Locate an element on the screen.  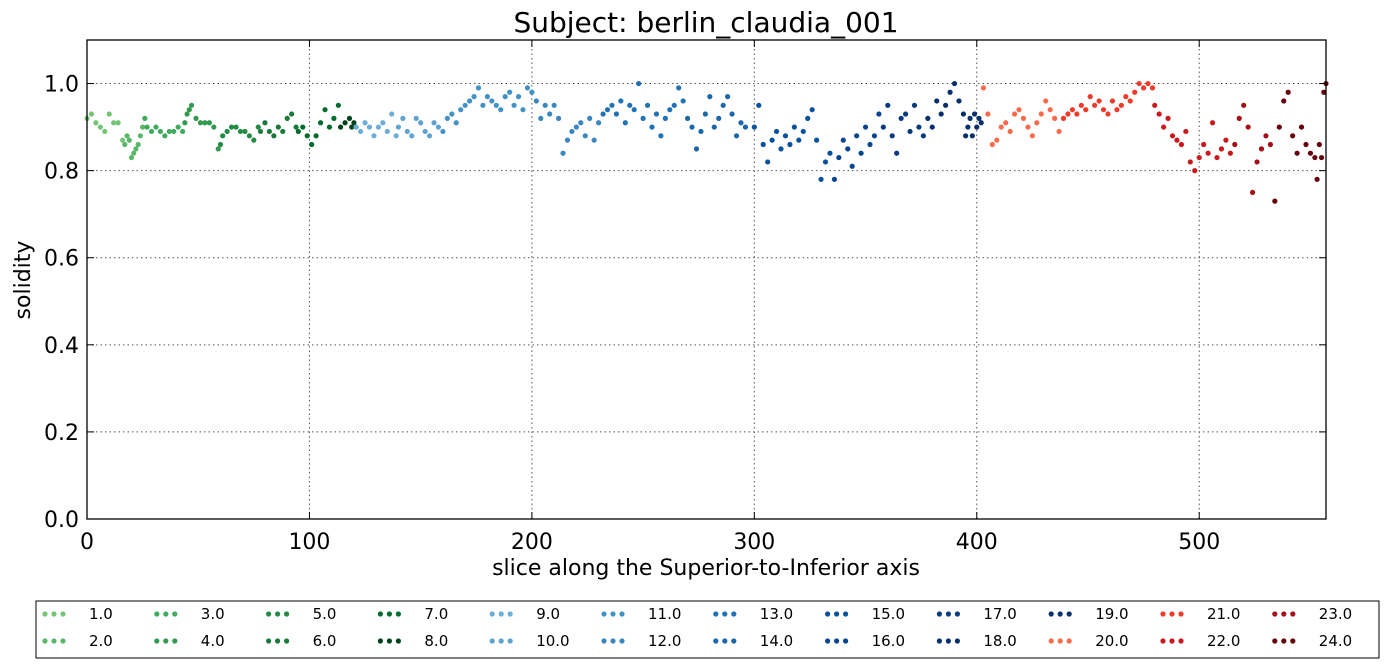
x-tick-label: 300 is located at coordinates (754, 542).